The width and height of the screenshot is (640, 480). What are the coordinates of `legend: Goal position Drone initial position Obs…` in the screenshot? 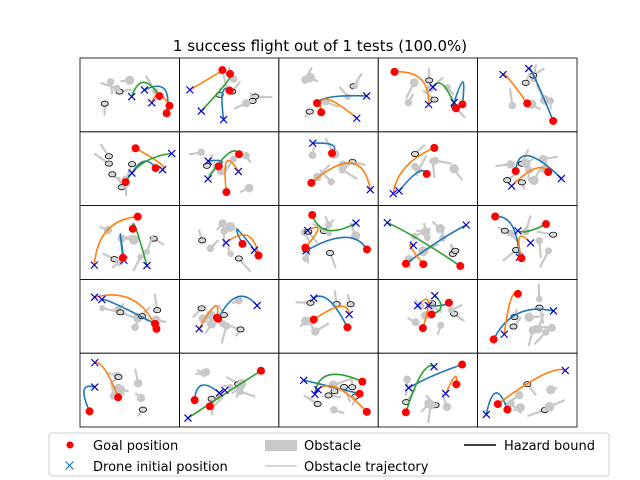 It's located at (329, 454).